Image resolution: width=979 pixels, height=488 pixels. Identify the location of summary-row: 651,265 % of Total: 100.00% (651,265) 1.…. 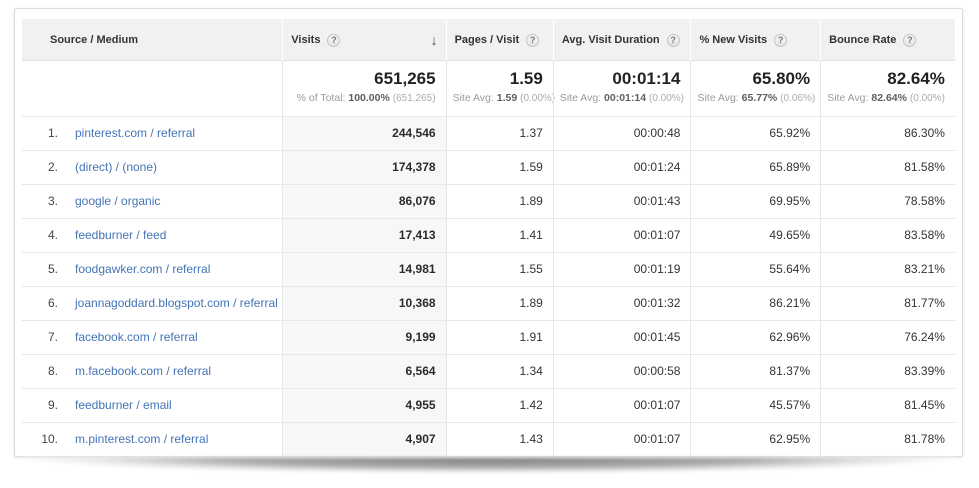
(488, 88).